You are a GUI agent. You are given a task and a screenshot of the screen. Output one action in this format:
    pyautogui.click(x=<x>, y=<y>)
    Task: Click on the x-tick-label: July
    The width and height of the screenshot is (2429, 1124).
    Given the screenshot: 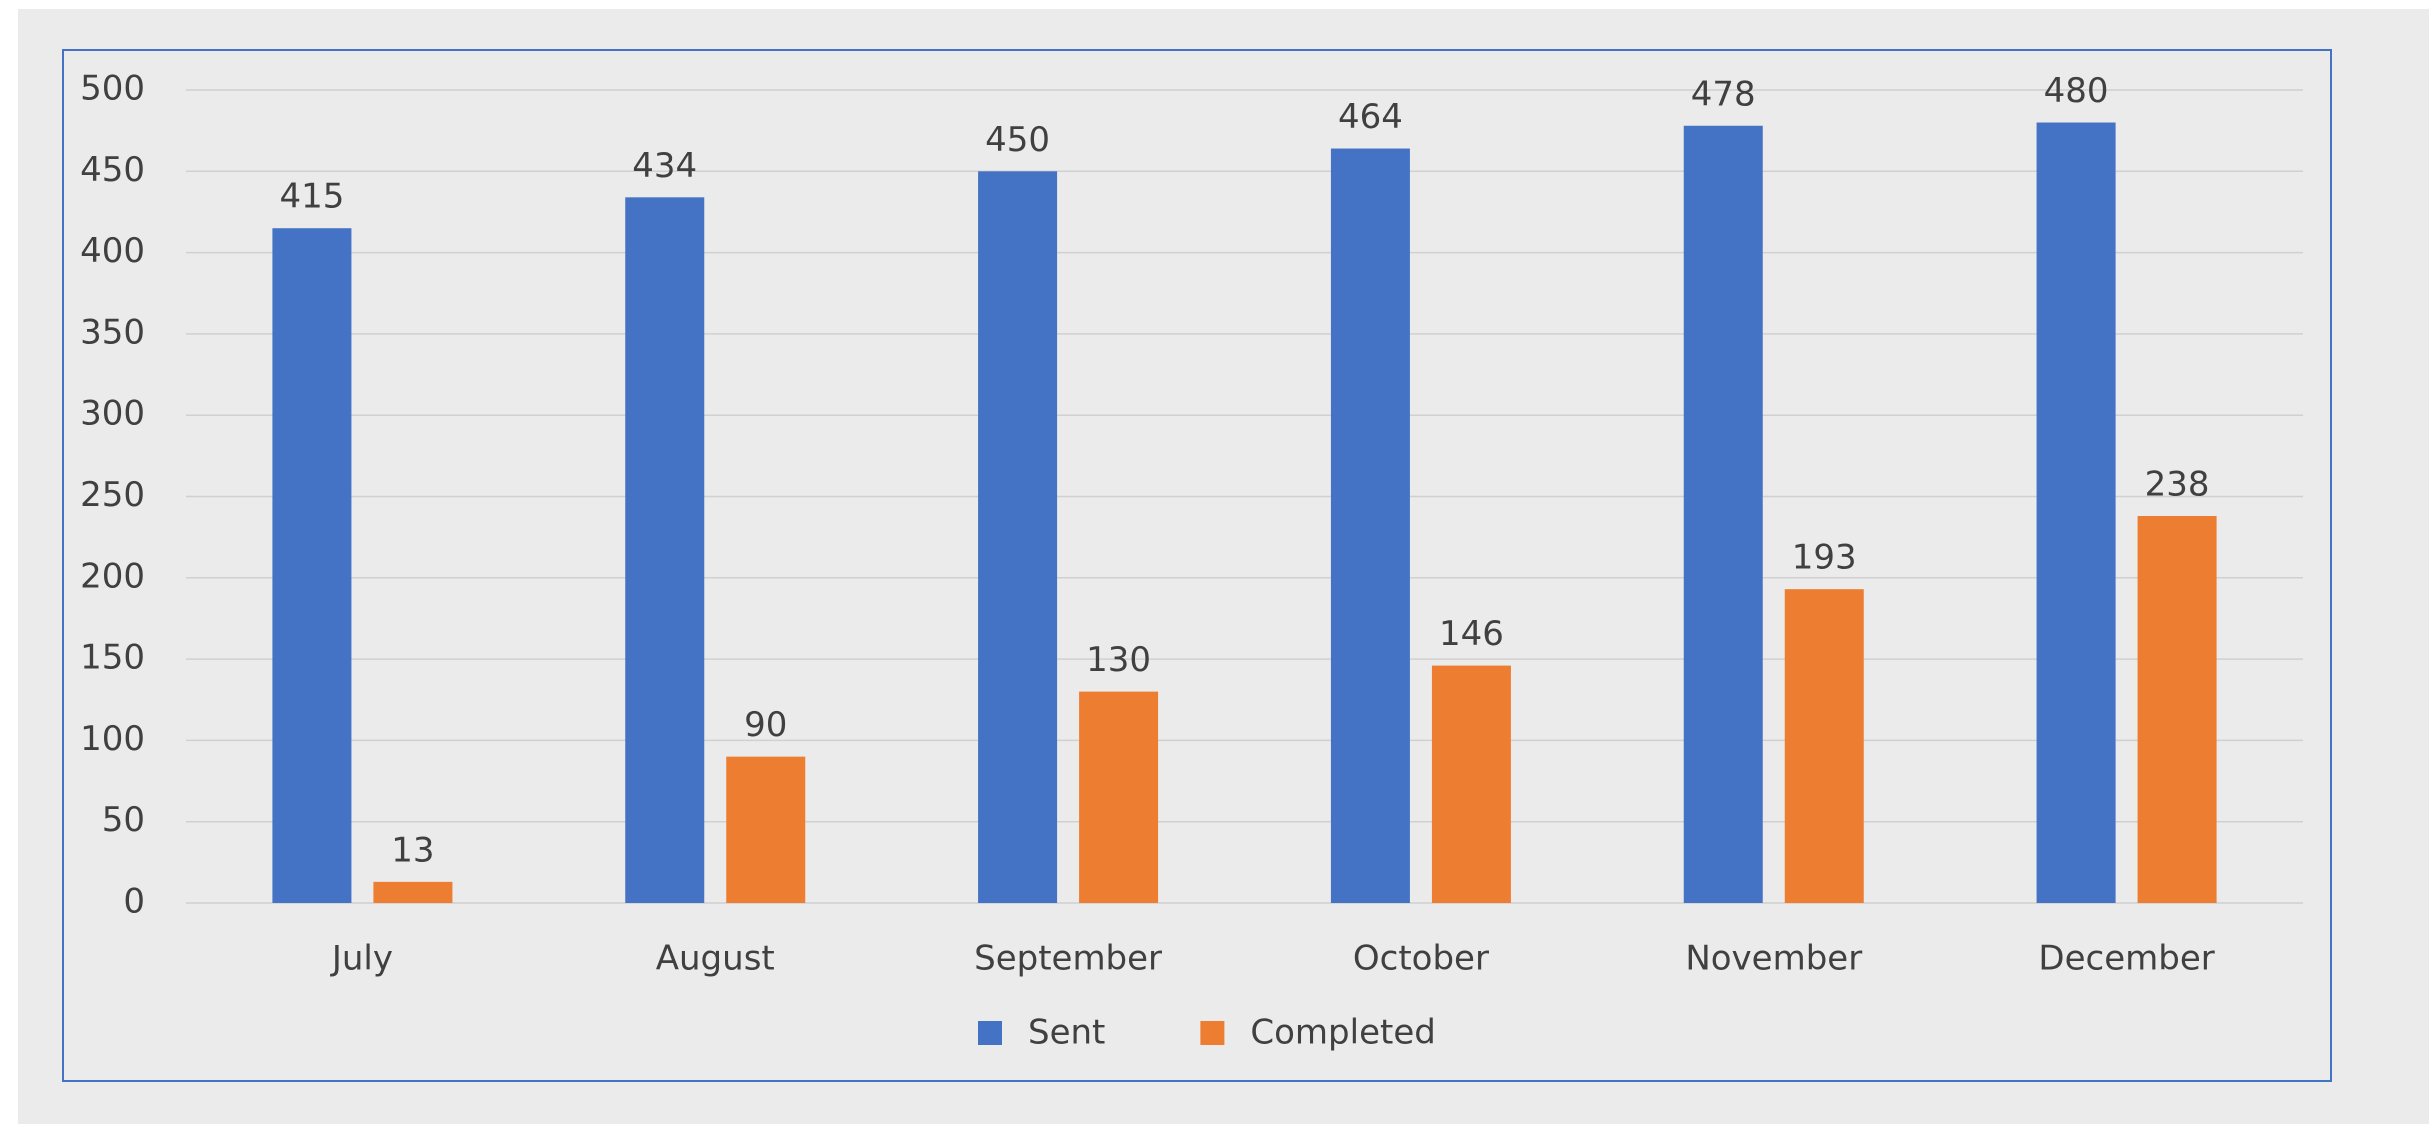 What is the action you would take?
    pyautogui.click(x=361, y=959)
    